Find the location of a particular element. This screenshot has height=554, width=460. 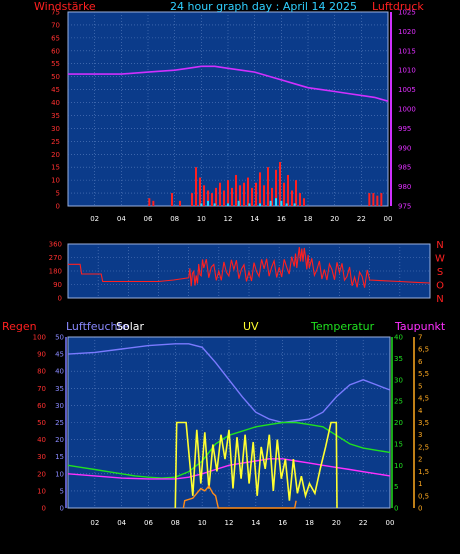

rain-y-tick: 60 is located at coordinates (41, 406).